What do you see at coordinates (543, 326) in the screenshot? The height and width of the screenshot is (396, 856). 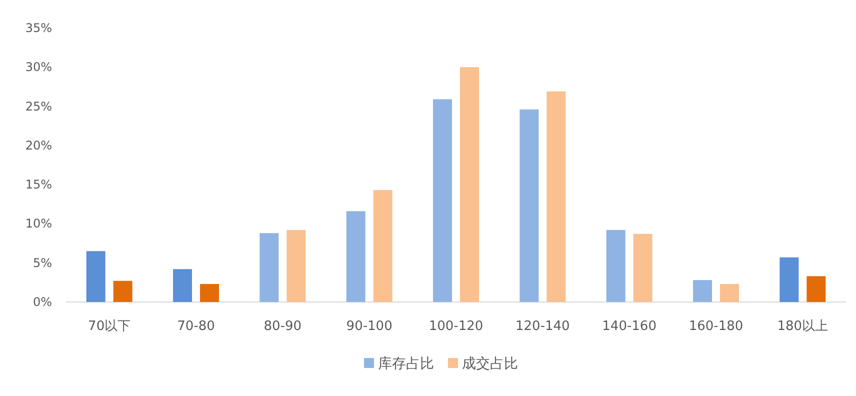 I see `x-tick-label: 120-140` at bounding box center [543, 326].